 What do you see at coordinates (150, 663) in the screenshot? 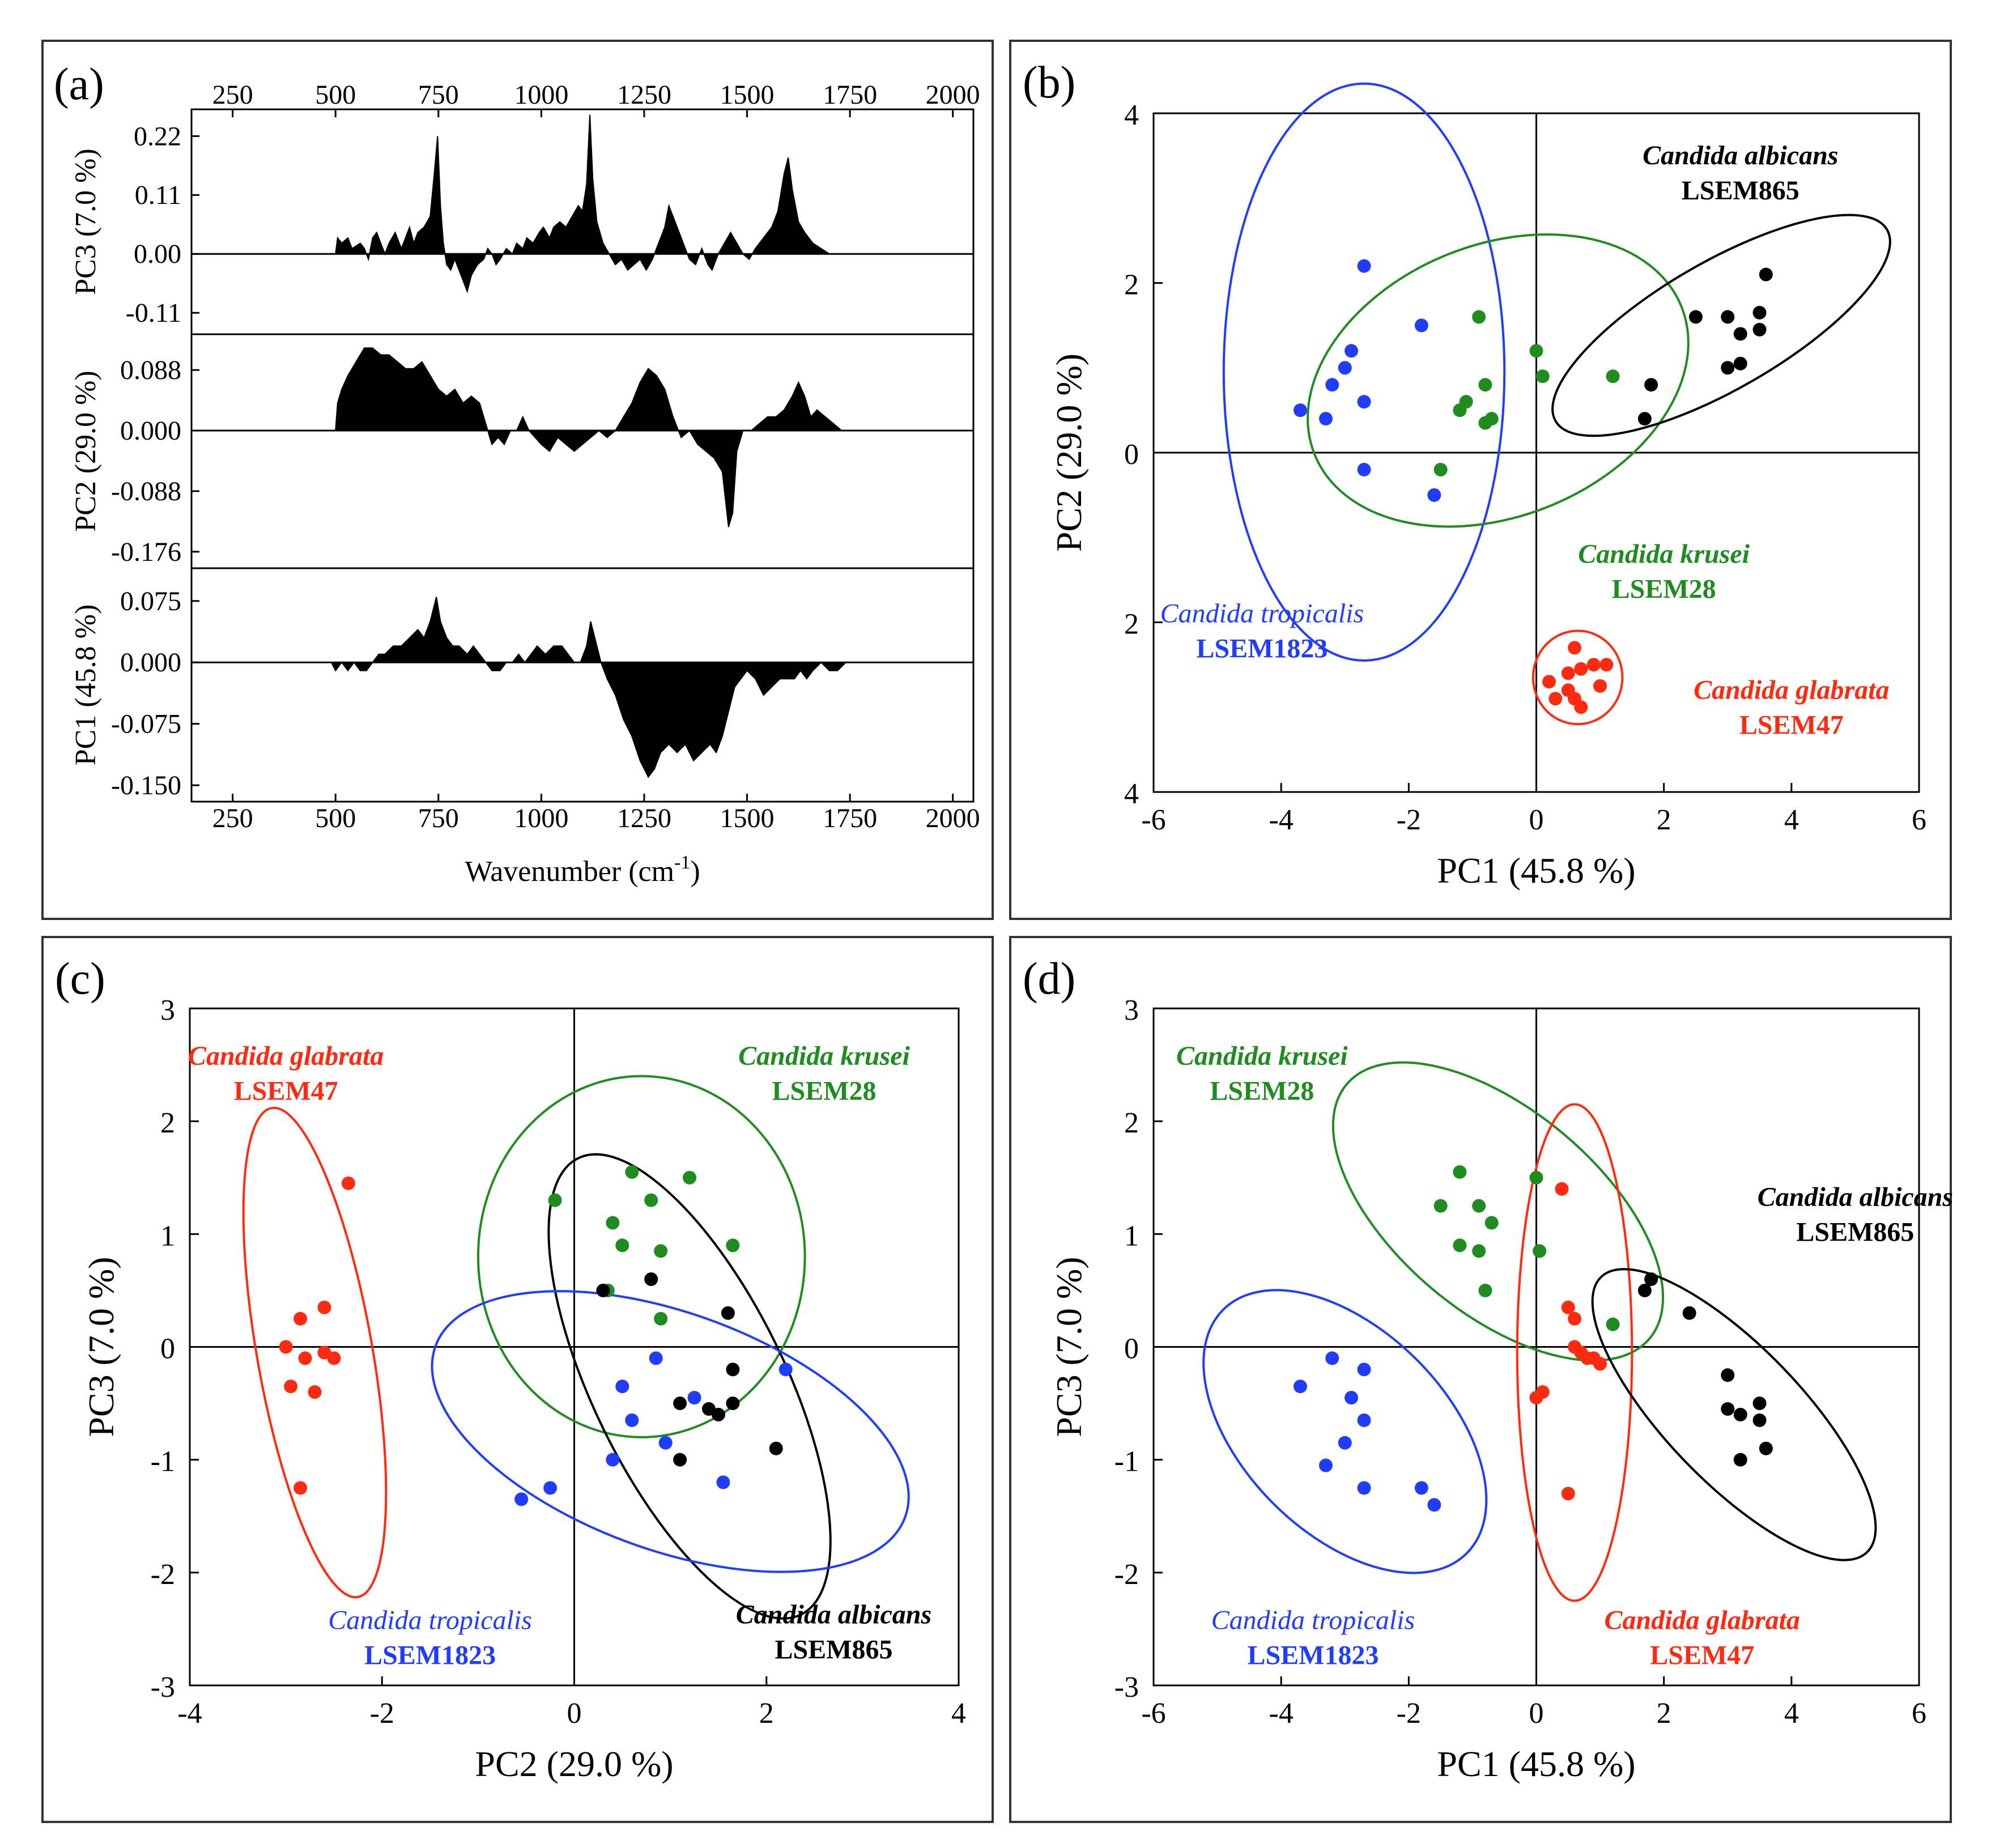
I see `ytick-label-PC1: 0.000` at bounding box center [150, 663].